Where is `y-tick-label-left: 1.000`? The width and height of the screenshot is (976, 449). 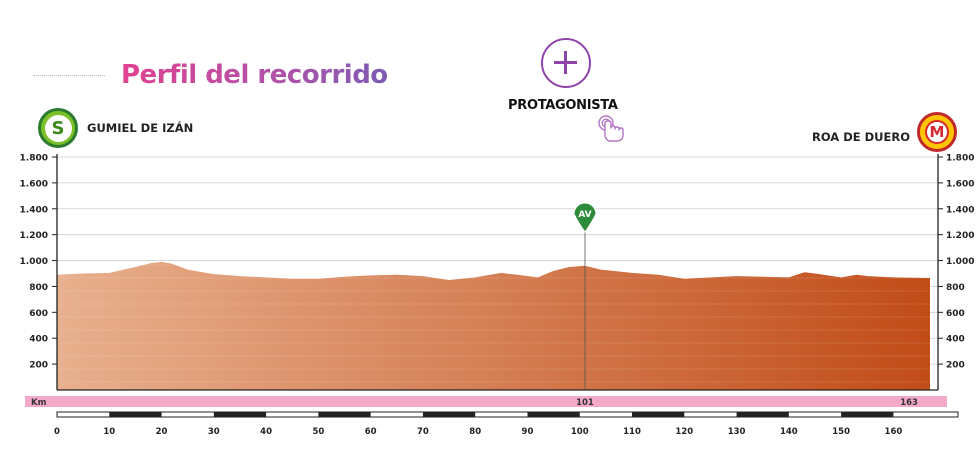
y-tick-label-left: 1.000 is located at coordinates (34, 262).